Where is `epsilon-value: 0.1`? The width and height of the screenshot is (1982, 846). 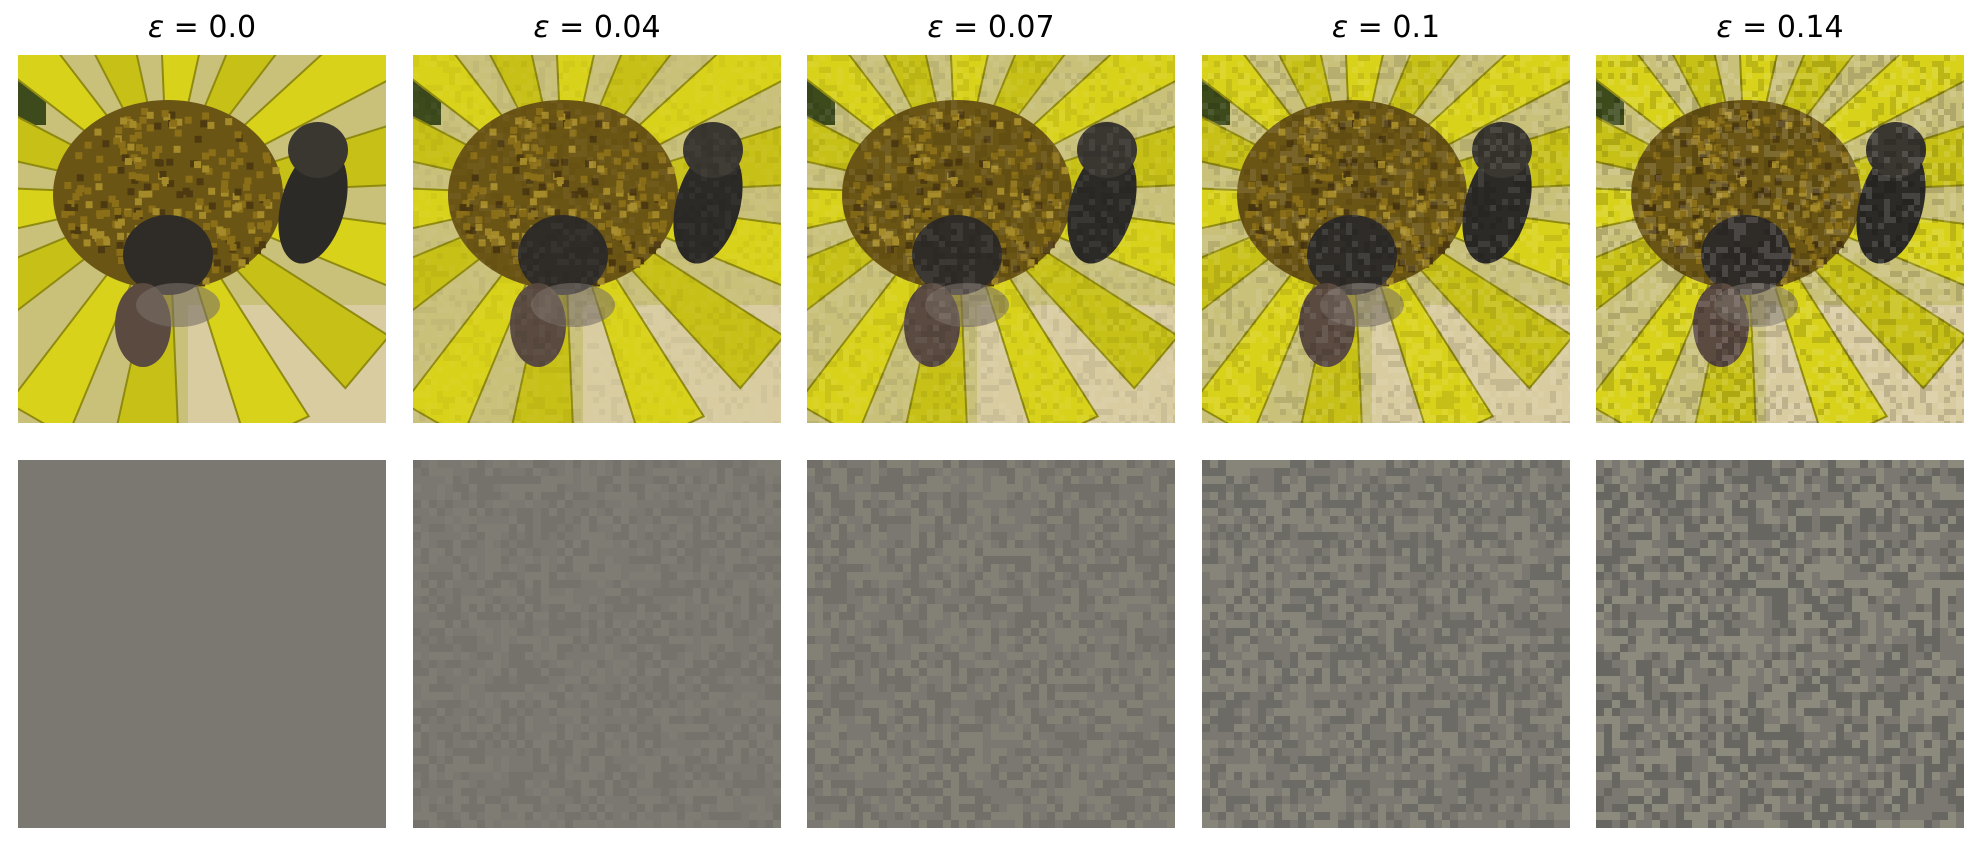
epsilon-value: 0.1 is located at coordinates (1416, 27).